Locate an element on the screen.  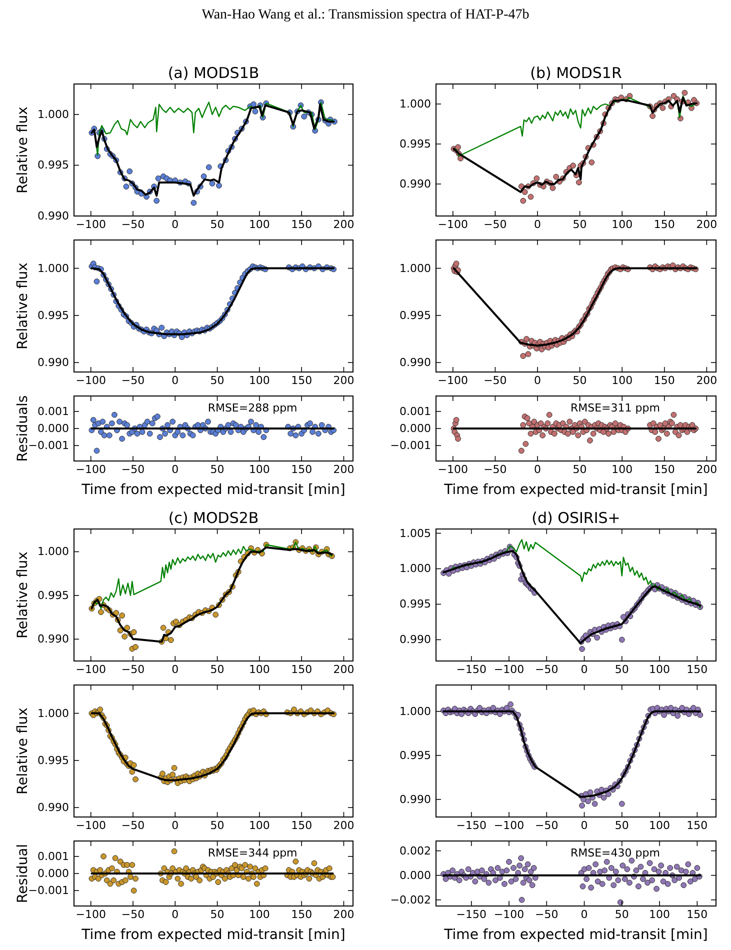
y-tick-label: 0.002 is located at coordinates (415, 851).